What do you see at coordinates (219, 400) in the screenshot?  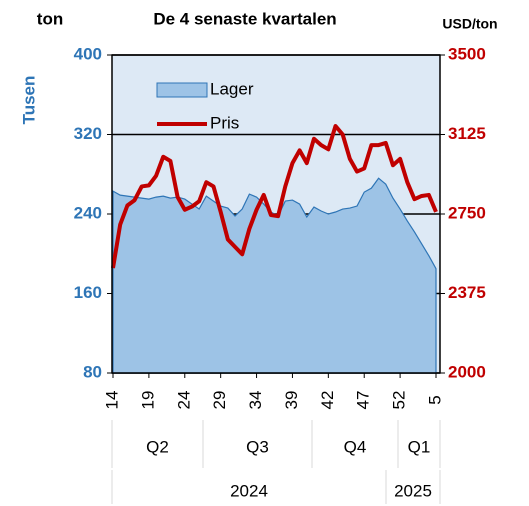 I see `x-tick-label: 29` at bounding box center [219, 400].